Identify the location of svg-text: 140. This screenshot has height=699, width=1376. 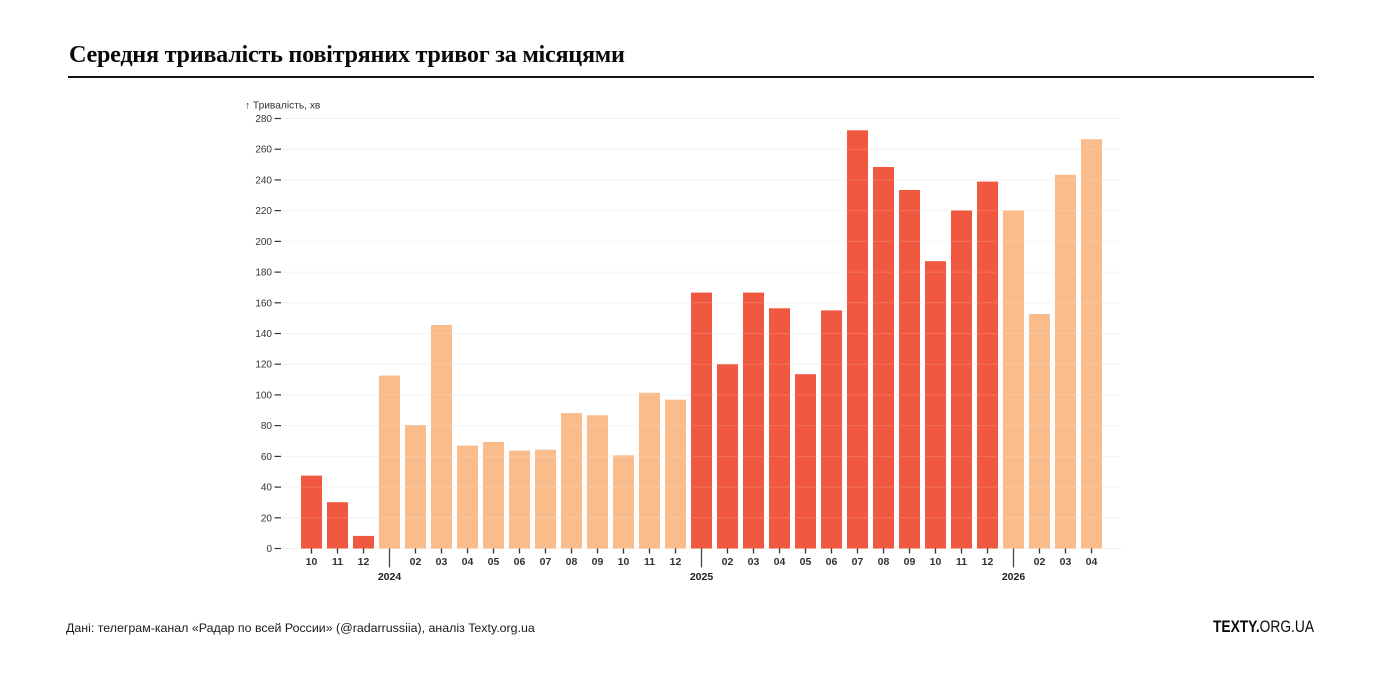
(263, 334).